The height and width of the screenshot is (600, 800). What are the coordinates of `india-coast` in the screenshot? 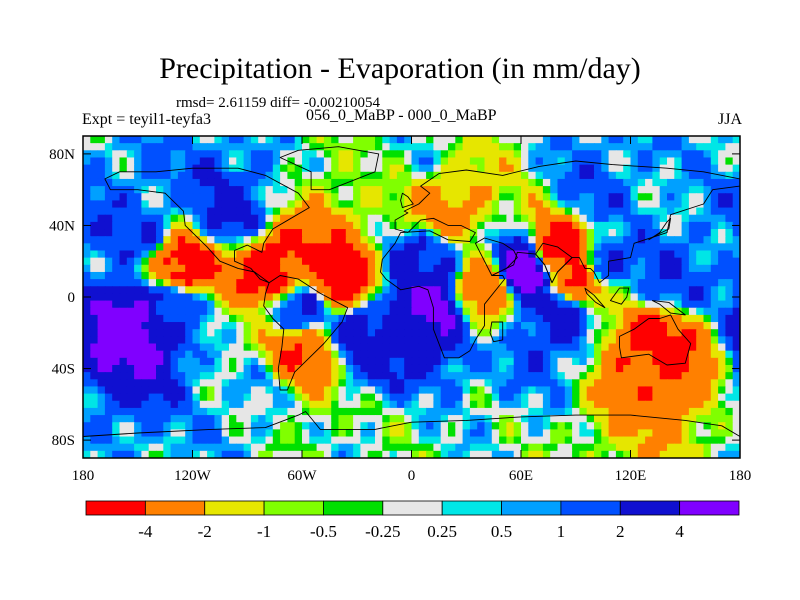 It's located at (554, 263).